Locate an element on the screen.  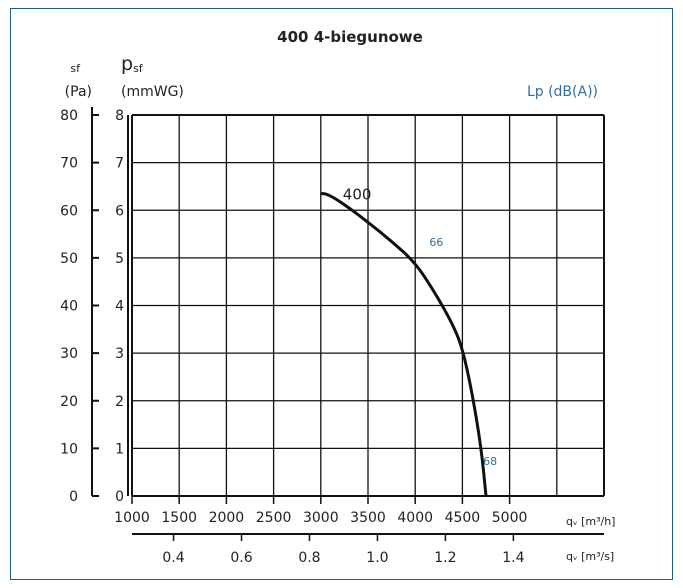
x-bottom-label: qᵥ [m³/s] is located at coordinates (590, 556).